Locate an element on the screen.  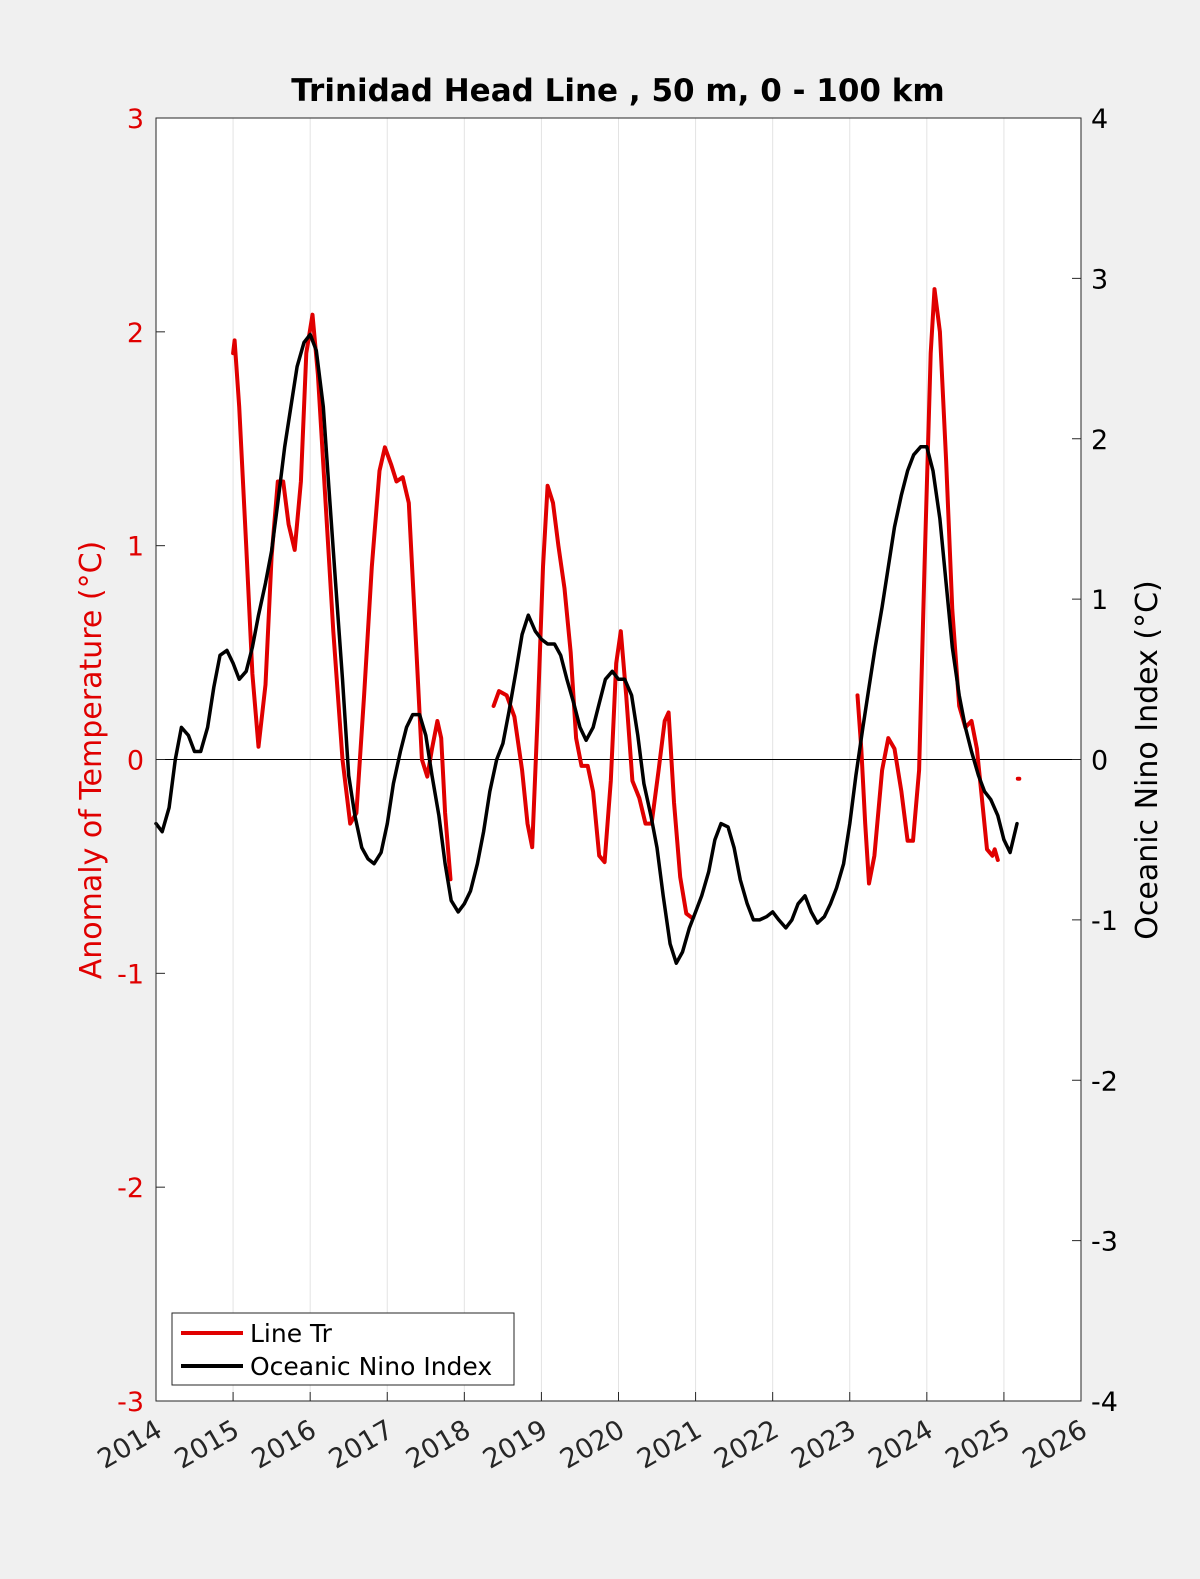
y-right-tick-label: 1 is located at coordinates (1099, 600).